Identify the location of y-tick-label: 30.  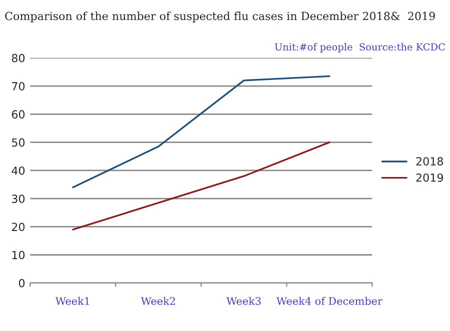
(18, 198).